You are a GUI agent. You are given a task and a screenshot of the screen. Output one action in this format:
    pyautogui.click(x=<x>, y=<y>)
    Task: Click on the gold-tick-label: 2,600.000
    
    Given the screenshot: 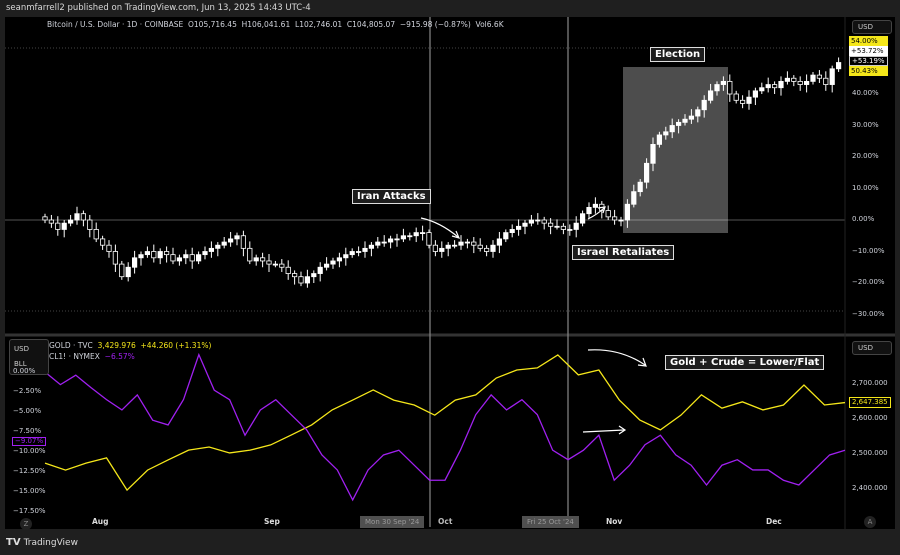 What is the action you would take?
    pyautogui.click(x=870, y=418)
    